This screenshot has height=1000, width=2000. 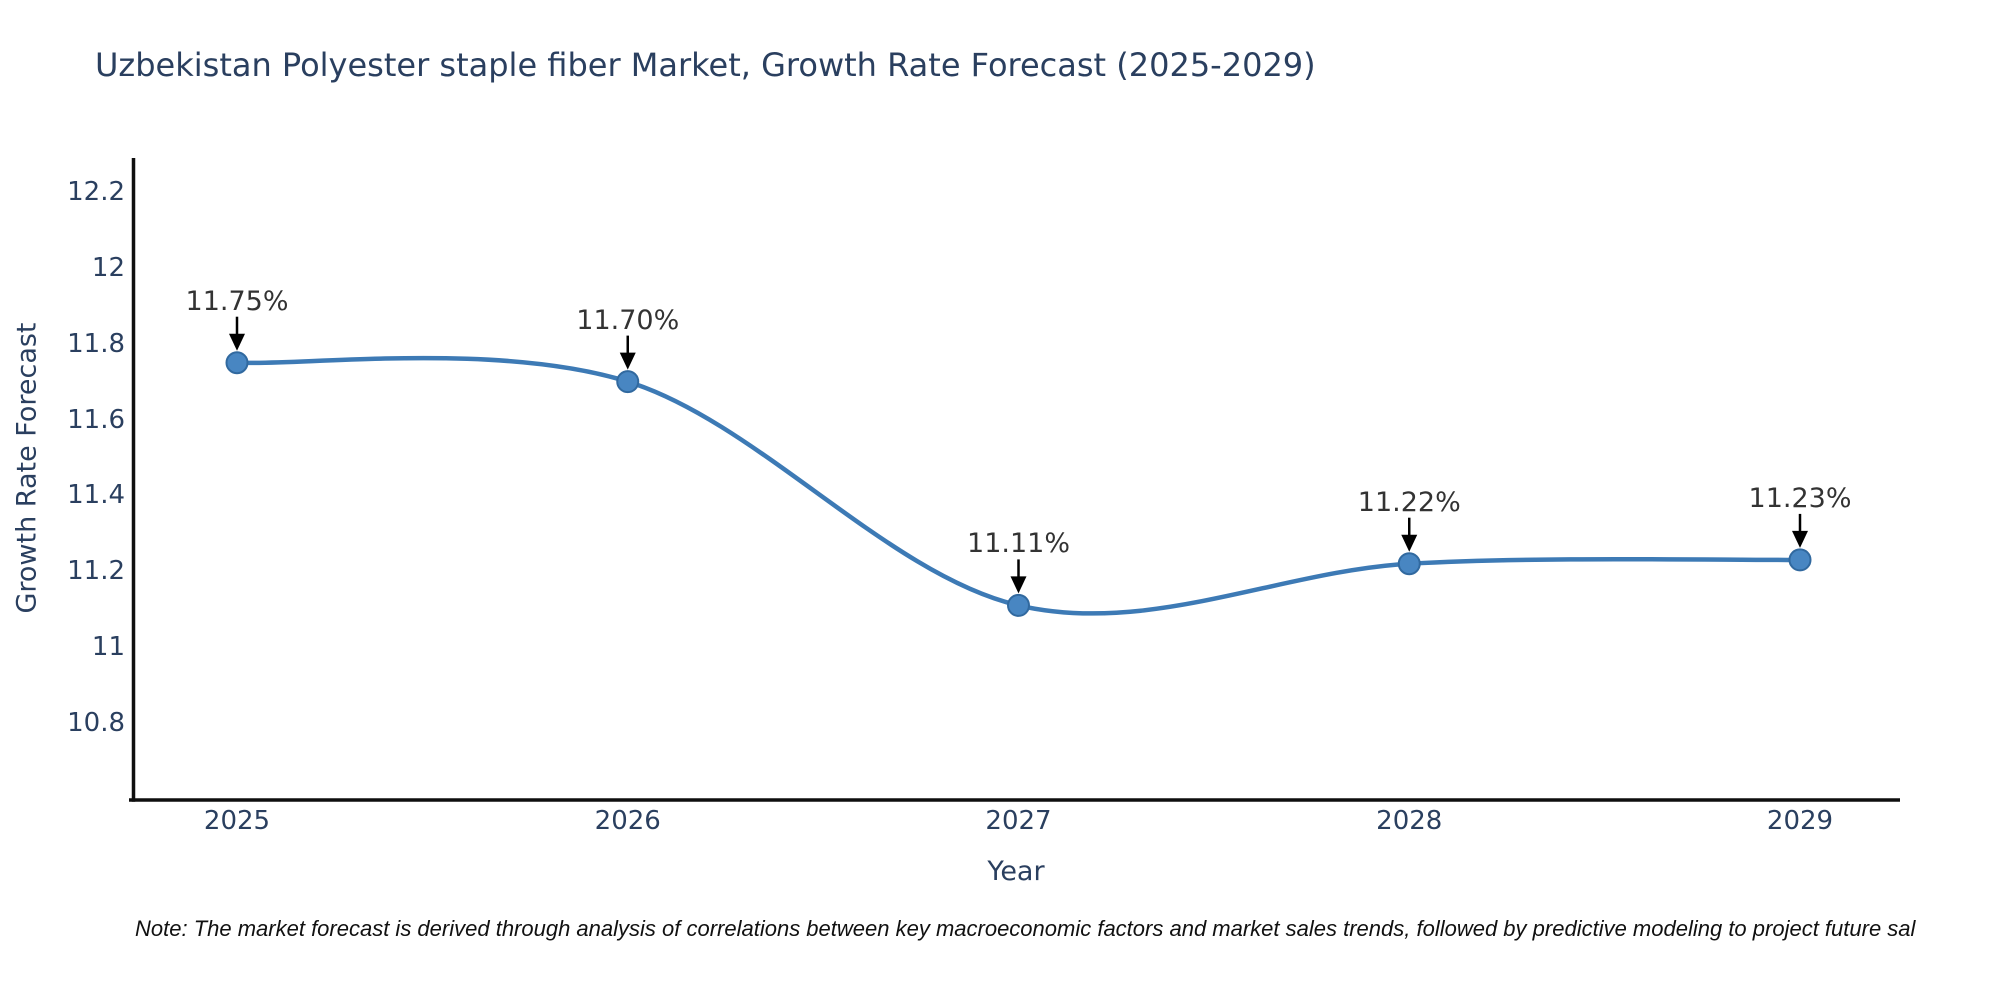 What do you see at coordinates (627, 821) in the screenshot?
I see `x-tick-label: 2026` at bounding box center [627, 821].